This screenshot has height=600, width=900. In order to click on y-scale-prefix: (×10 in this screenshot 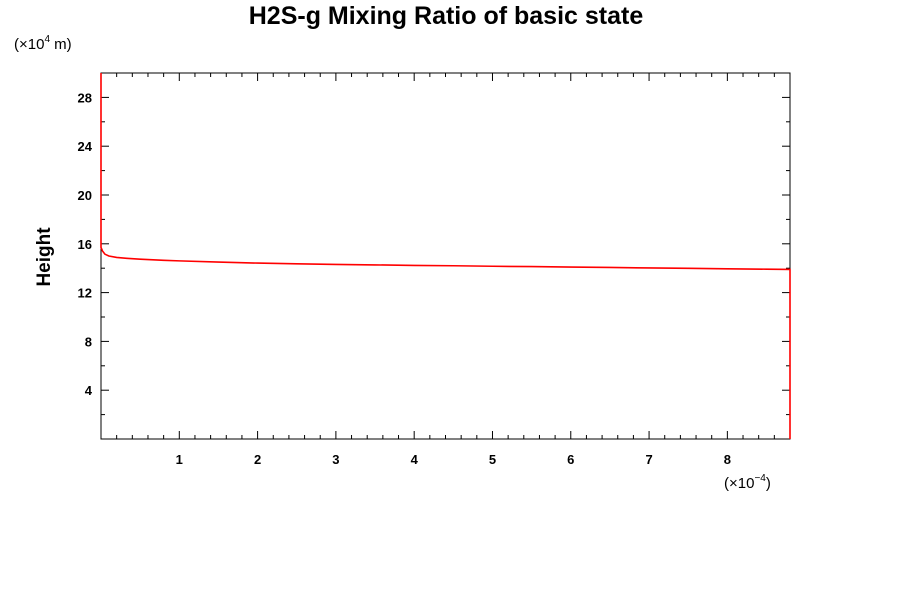, I will do `click(29, 44)`.